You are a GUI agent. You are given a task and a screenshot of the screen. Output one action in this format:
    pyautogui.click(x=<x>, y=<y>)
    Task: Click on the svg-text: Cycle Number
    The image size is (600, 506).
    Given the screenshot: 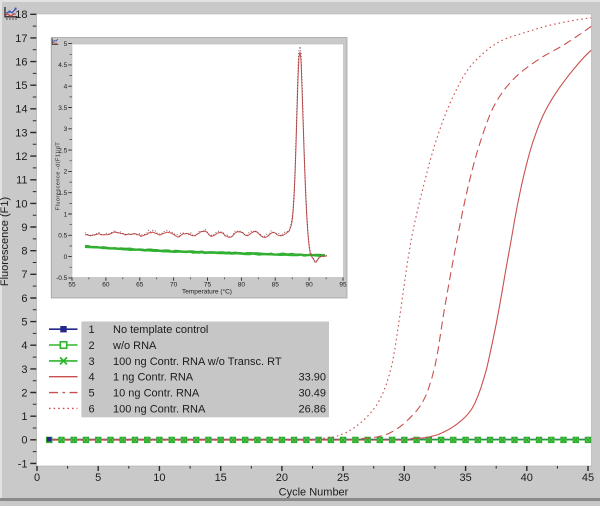 What is the action you would take?
    pyautogui.click(x=314, y=493)
    